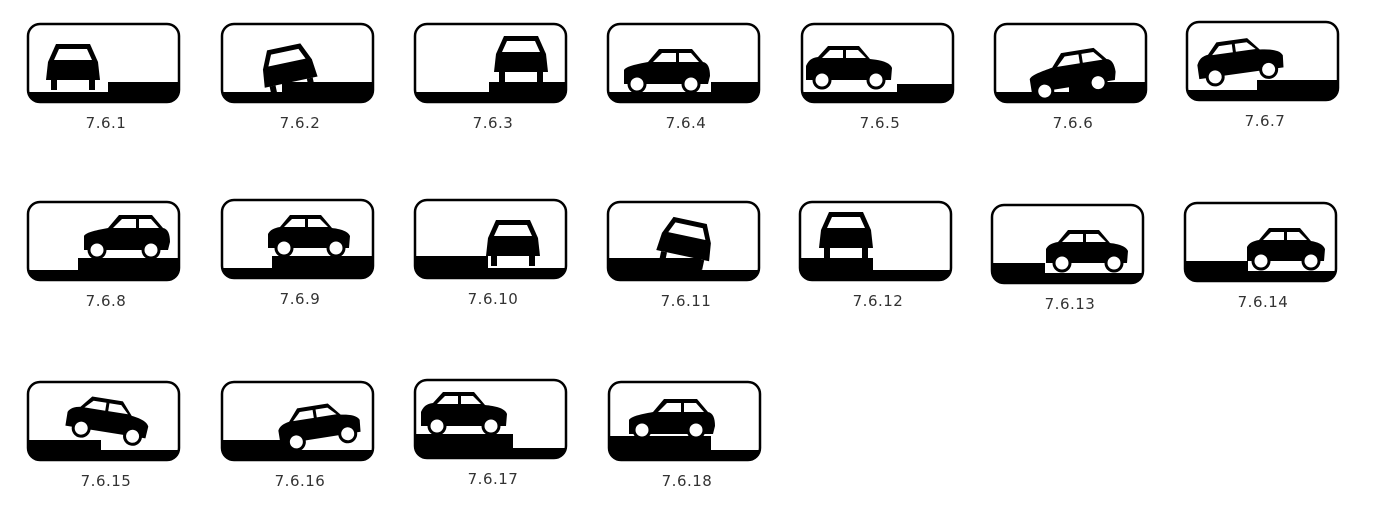  Describe the element at coordinates (686, 301) in the screenshot. I see `sign-label: 7.6.11` at that location.